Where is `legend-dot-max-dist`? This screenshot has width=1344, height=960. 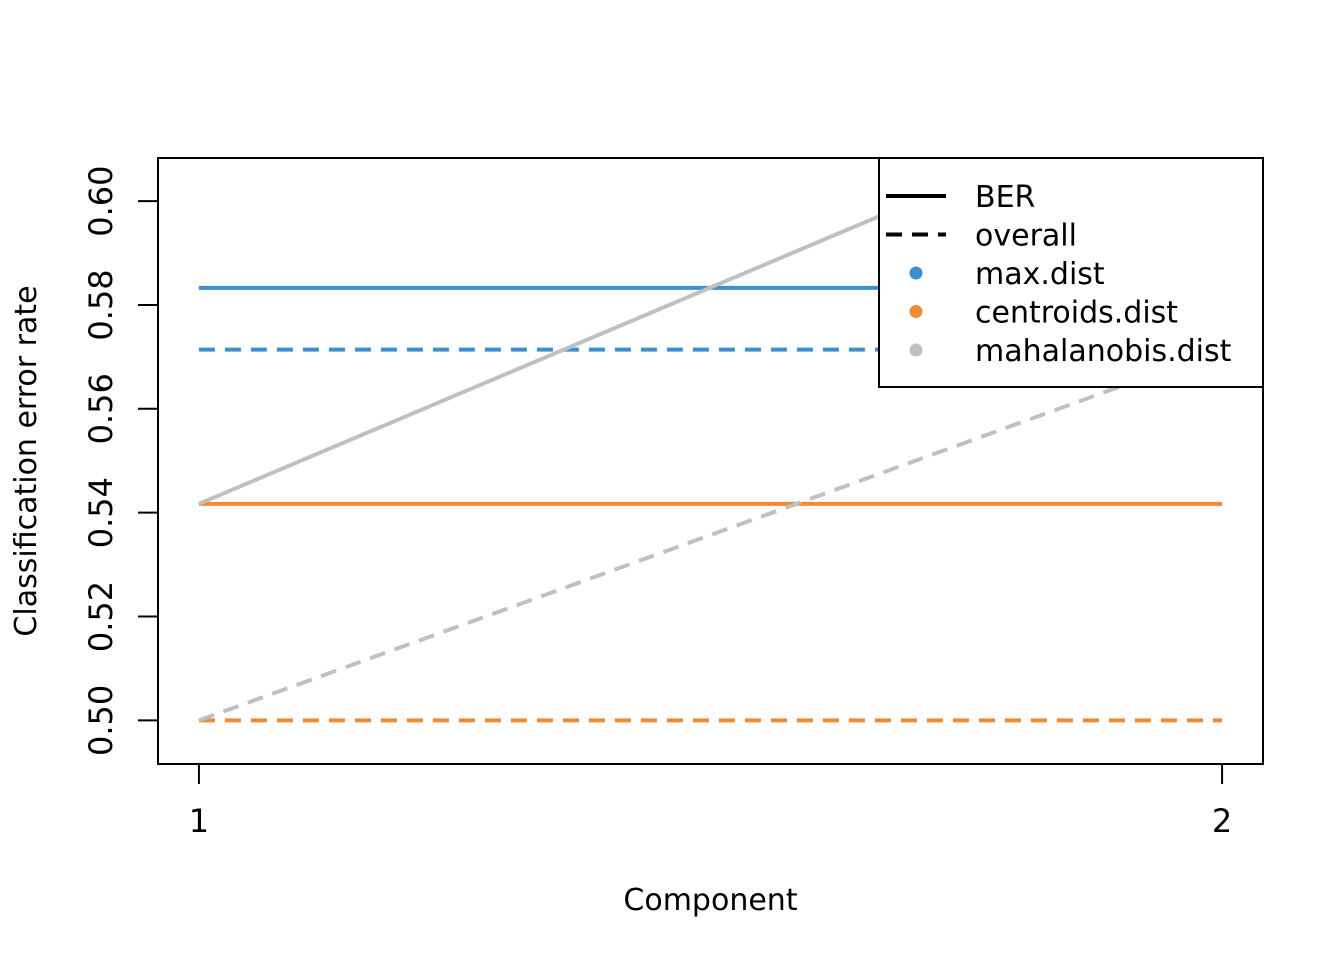
legend-dot-max-dist is located at coordinates (916, 273).